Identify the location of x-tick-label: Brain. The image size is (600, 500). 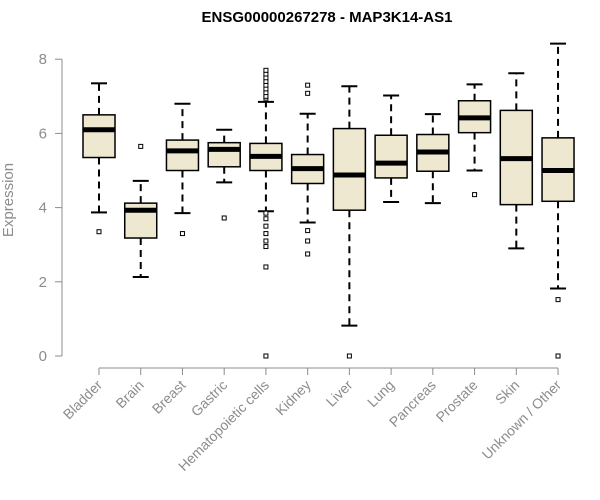
(129, 394).